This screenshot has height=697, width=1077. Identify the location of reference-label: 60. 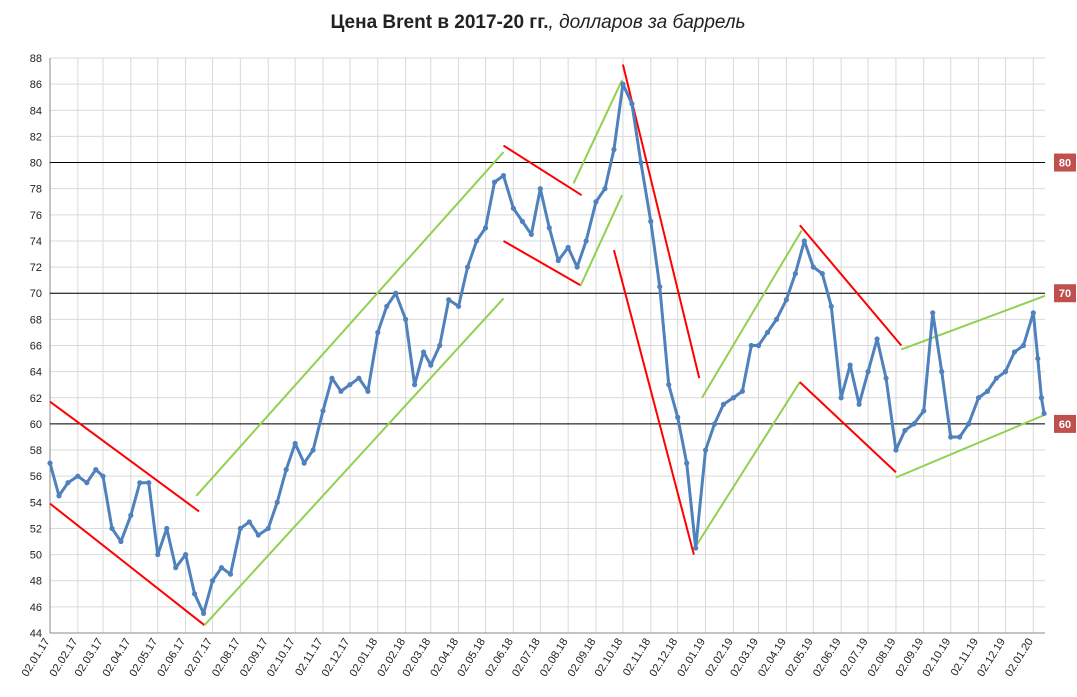
(1065, 425).